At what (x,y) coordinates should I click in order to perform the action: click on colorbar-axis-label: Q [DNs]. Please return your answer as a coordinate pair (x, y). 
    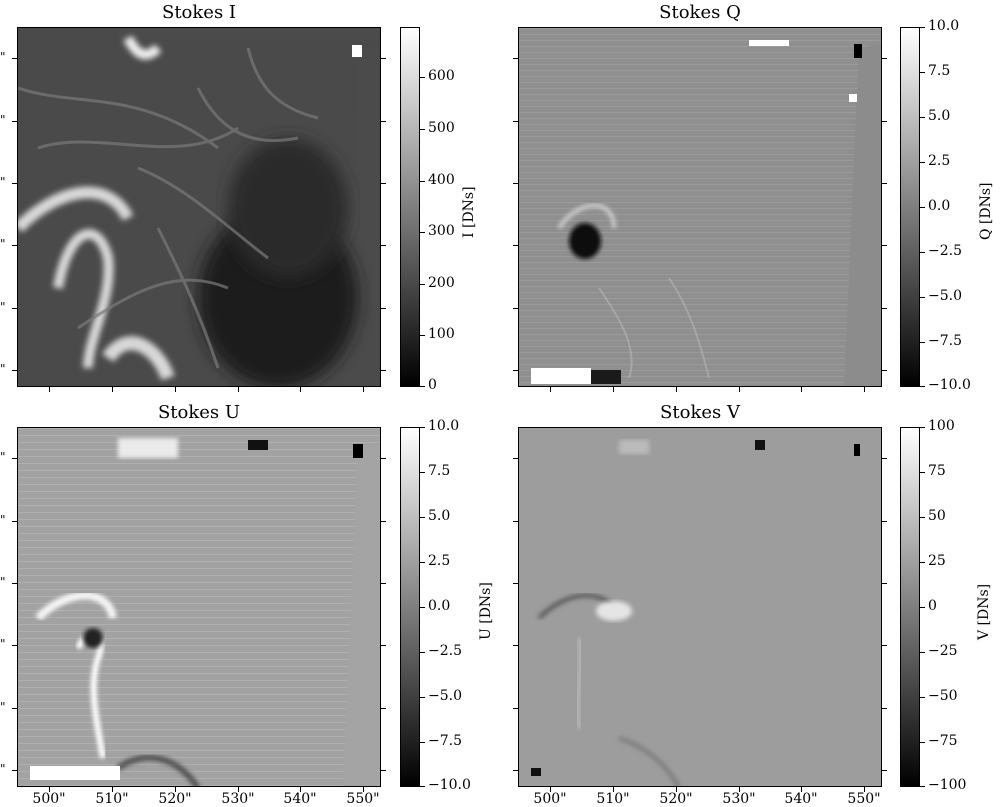
    Looking at the image, I should click on (986, 211).